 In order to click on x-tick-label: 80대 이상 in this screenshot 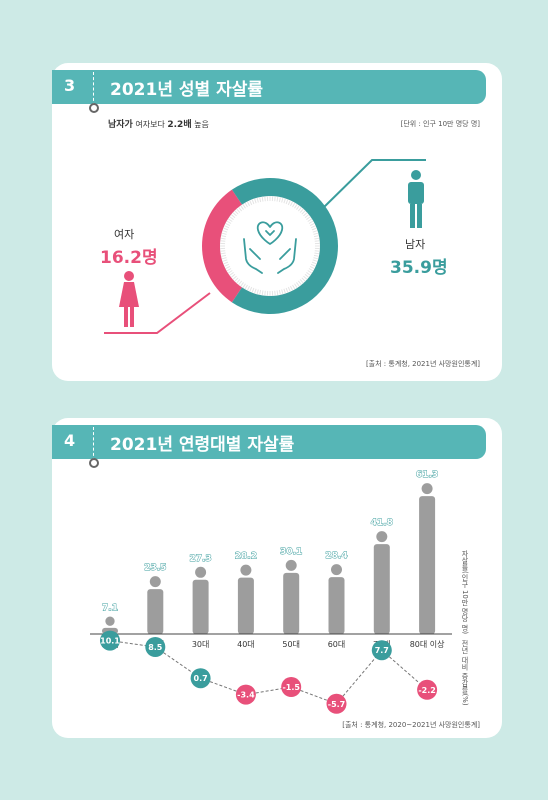, I will do `click(427, 644)`.